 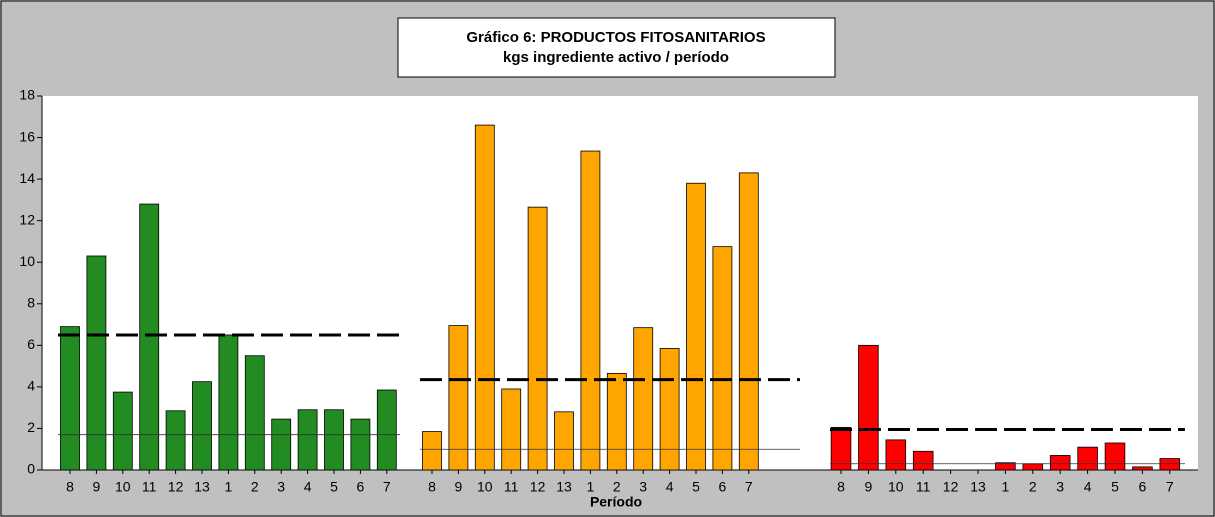 I want to click on chart-title: Gráfico 6: PRODUCTOS FITOSANITARIOS, so click(x=615, y=37).